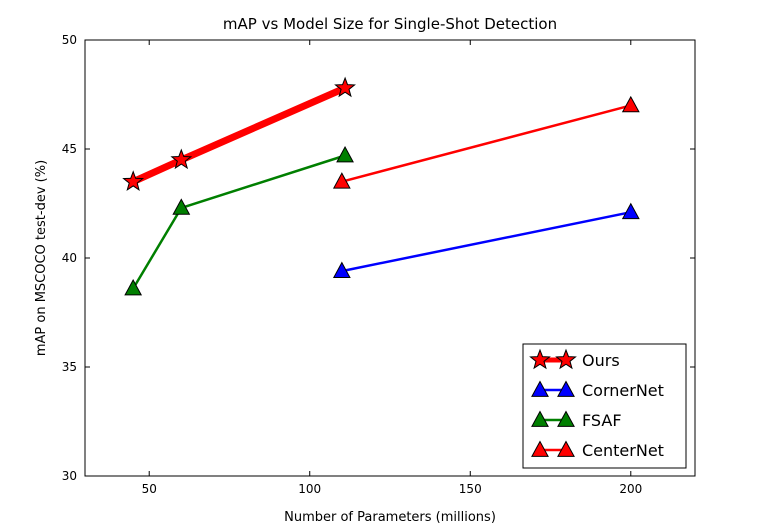 This screenshot has width=758, height=529. I want to click on legend-item-fsaf: FSAF, so click(576, 420).